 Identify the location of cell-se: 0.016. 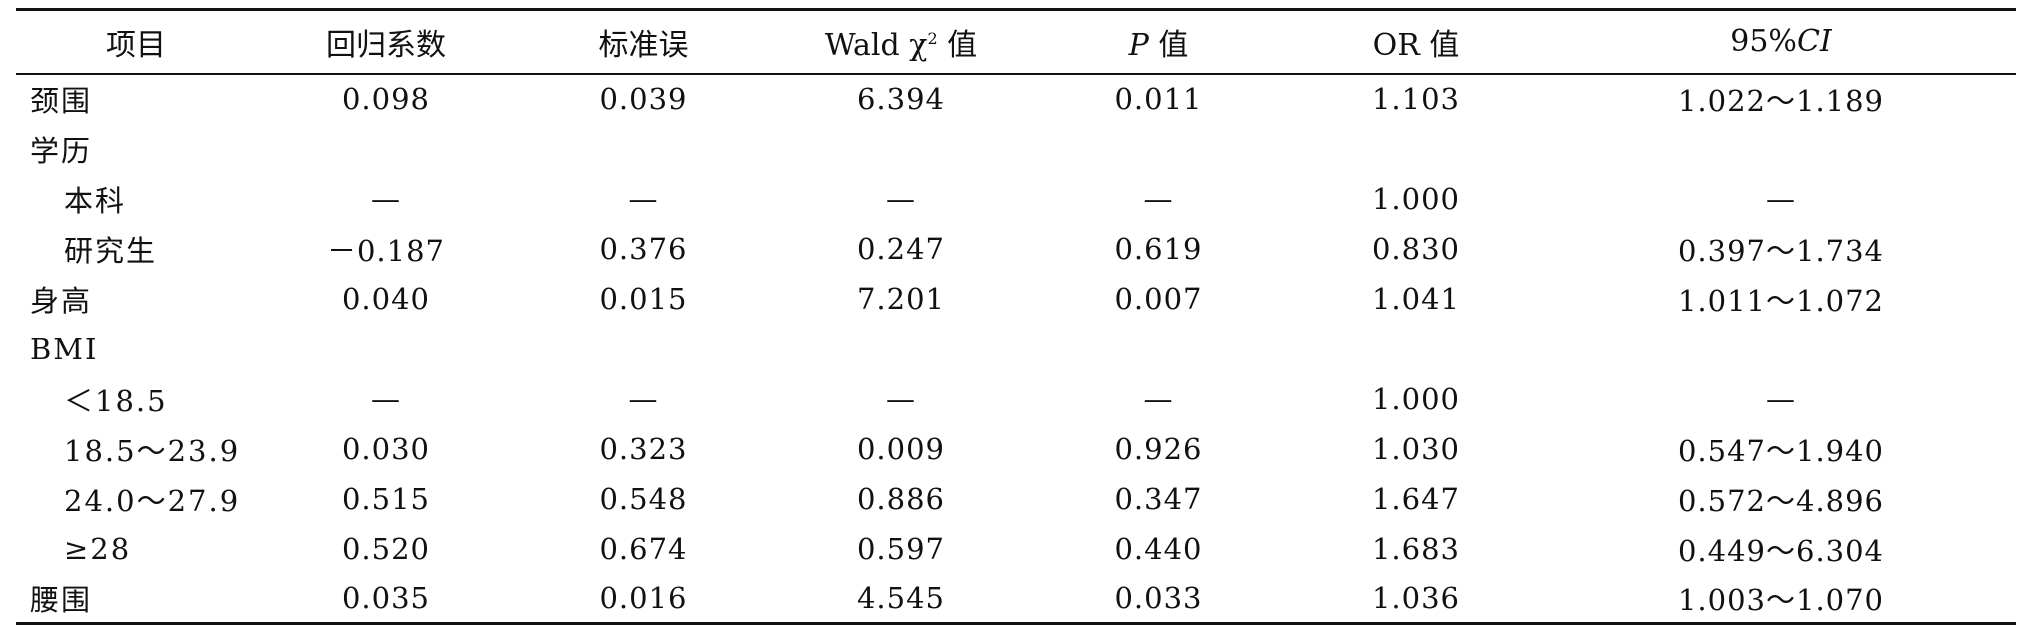
(643, 599).